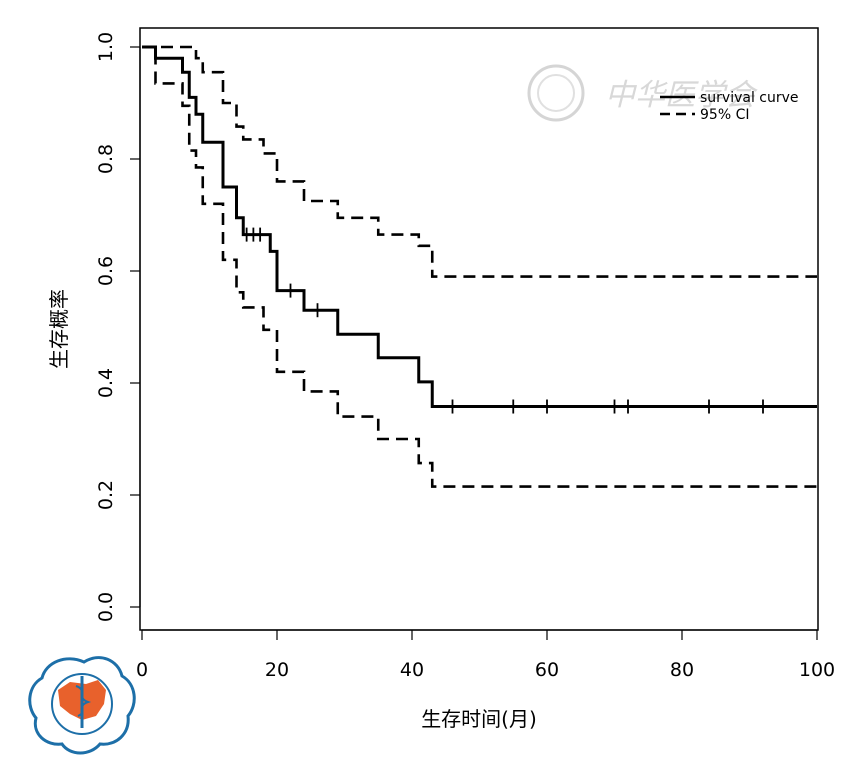  Describe the element at coordinates (142, 670) in the screenshot. I see `x-tick-label: 0` at that location.